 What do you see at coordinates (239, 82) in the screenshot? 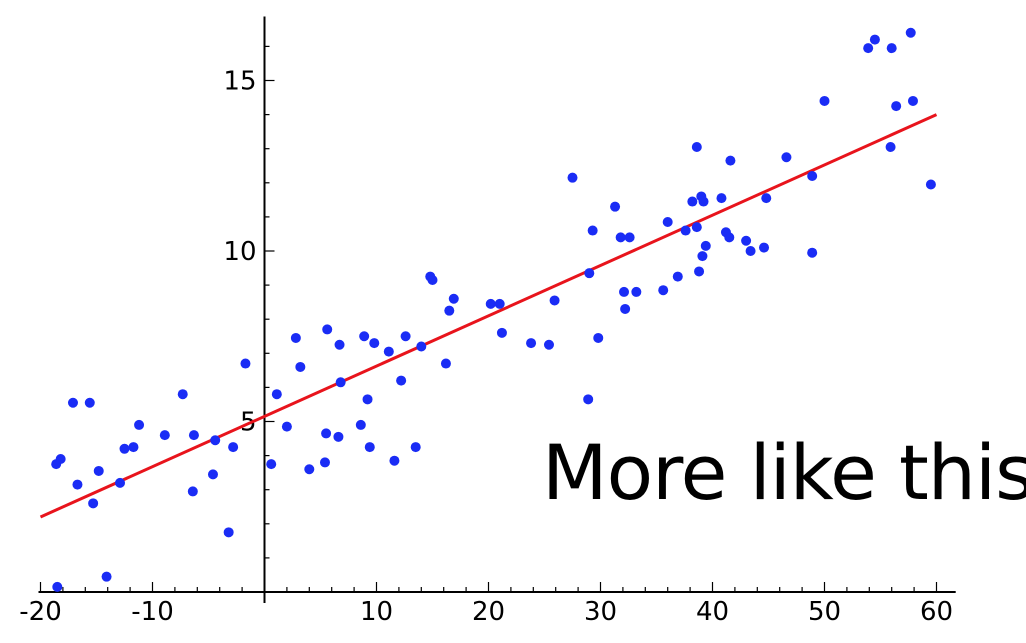
I see `y-tick-label: 15` at bounding box center [239, 82].